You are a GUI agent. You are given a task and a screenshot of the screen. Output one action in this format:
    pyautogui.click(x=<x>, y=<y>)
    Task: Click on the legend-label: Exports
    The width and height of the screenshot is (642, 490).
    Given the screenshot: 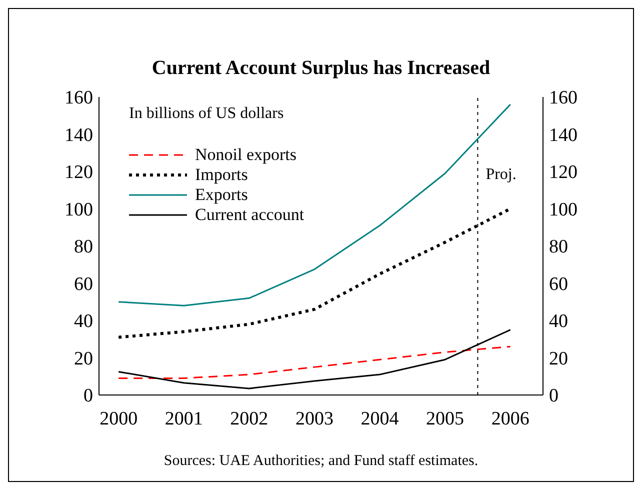 What is the action you would take?
    pyautogui.click(x=221, y=195)
    